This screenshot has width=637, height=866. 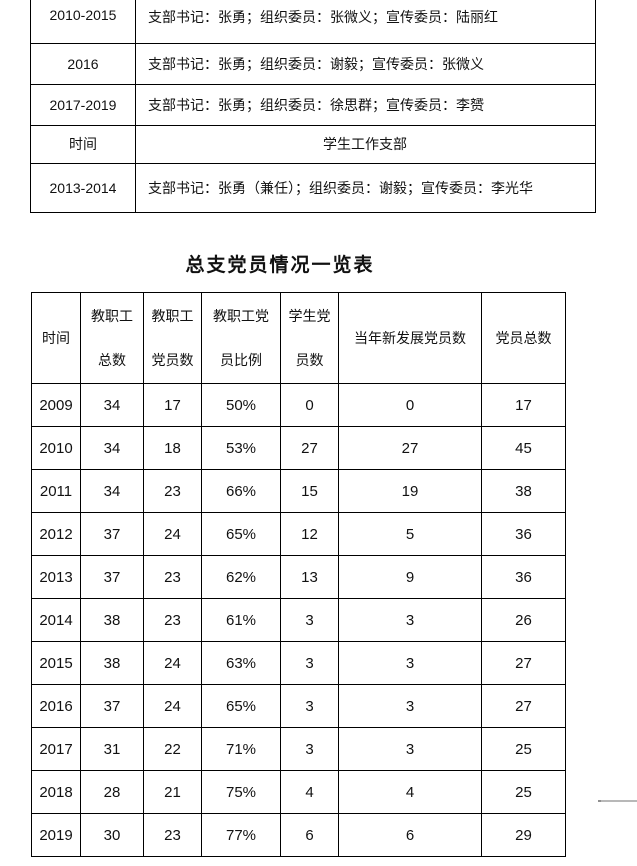 I want to click on members-table-header-cell: 教职工党 员比例, so click(x=241, y=338).